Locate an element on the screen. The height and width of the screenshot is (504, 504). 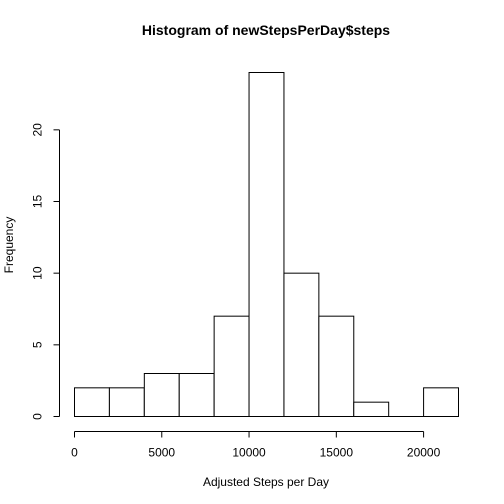
chart-title: Histogram of newStepsPerDay$steps is located at coordinates (266, 30).